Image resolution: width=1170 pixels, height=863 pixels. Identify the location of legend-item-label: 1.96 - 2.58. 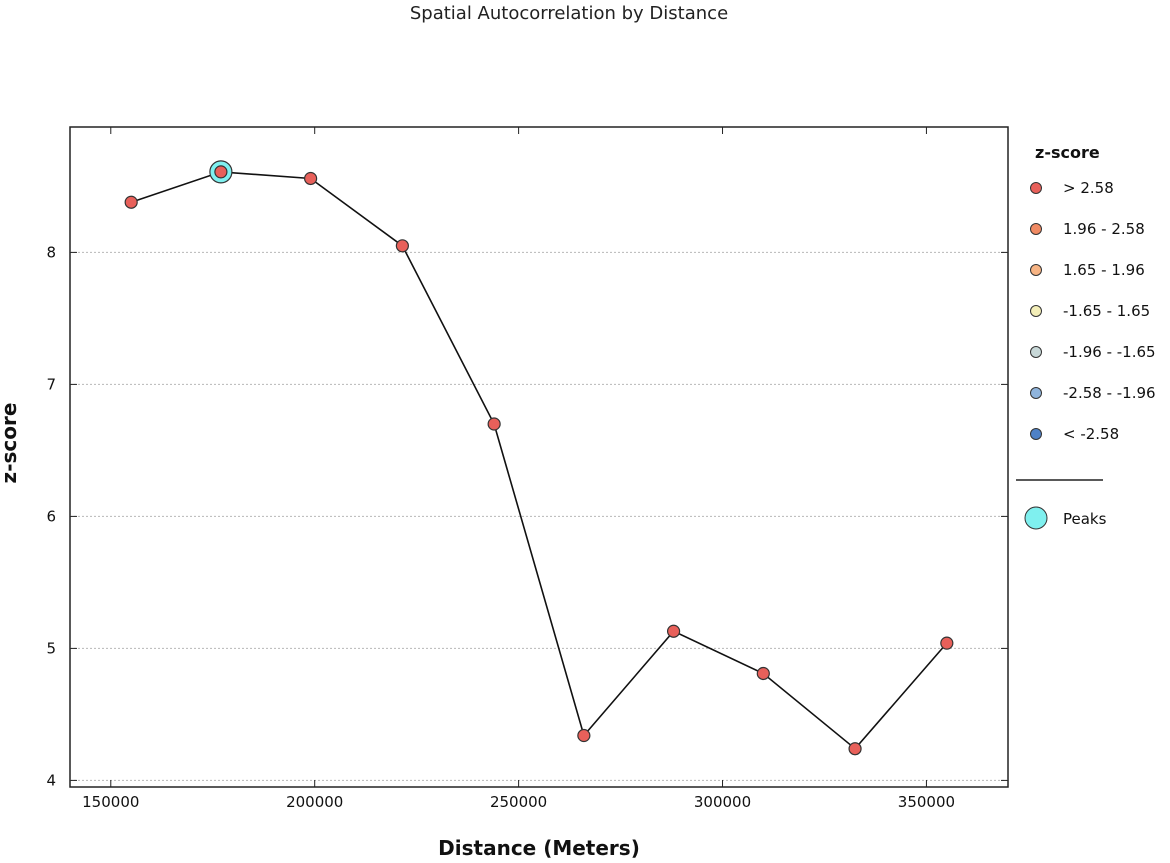
(1104, 229).